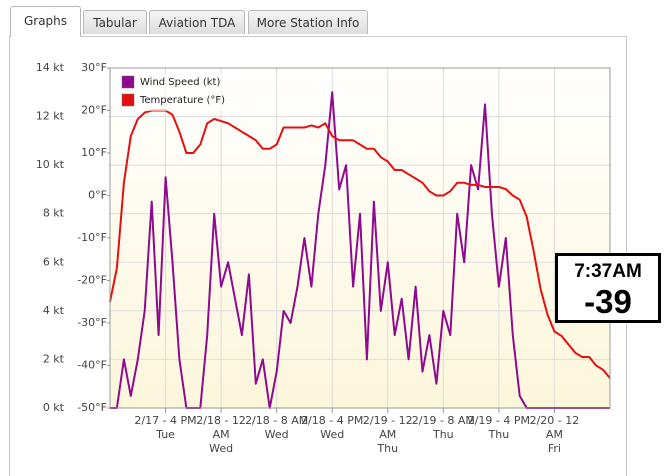 This screenshot has width=664, height=476. Describe the element at coordinates (54, 261) in the screenshot. I see `y-tick-label: 6 kt` at that location.